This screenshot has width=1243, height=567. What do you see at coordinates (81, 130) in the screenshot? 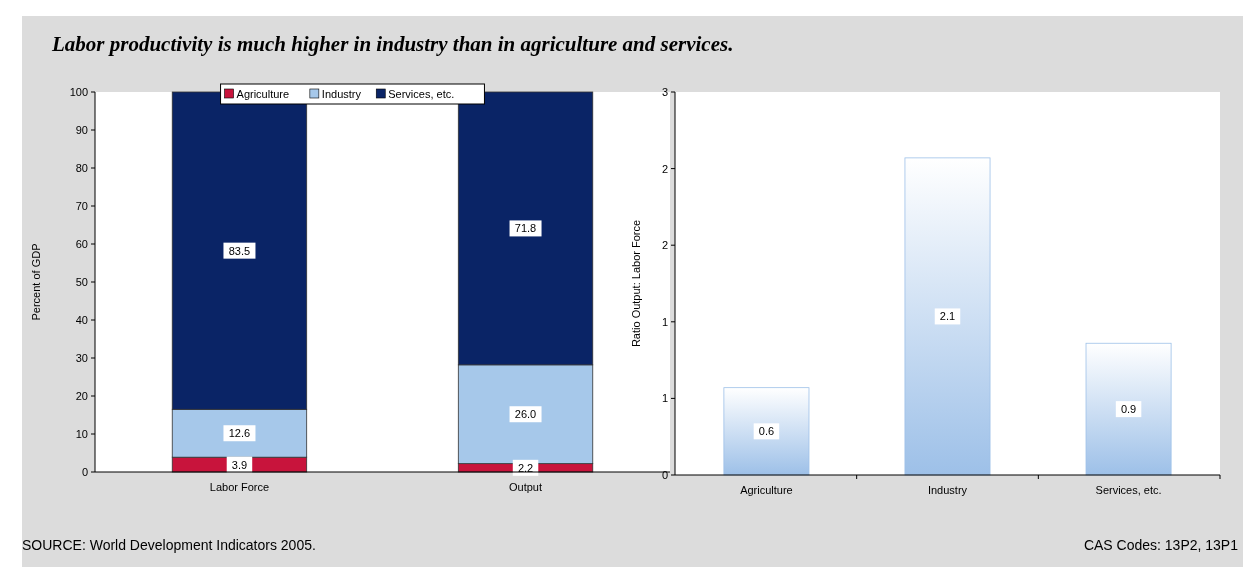
I see `y-tick-label: 90` at bounding box center [81, 130].